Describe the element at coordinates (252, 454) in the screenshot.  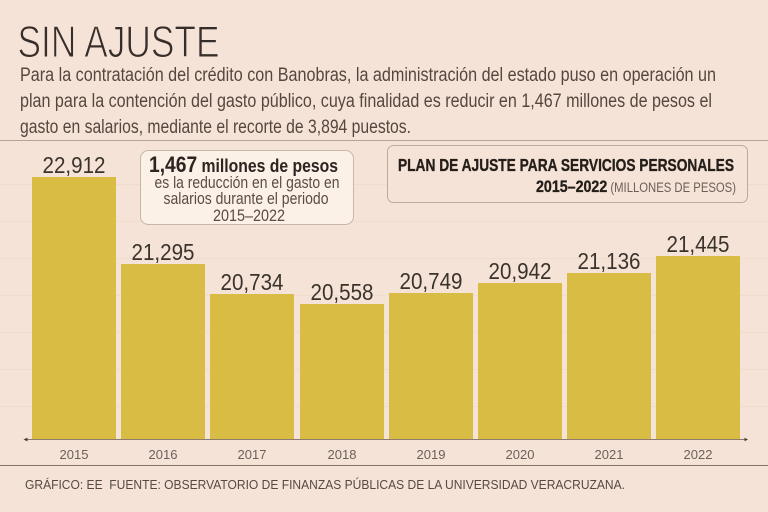
I see `svg-text: 2017` at that location.